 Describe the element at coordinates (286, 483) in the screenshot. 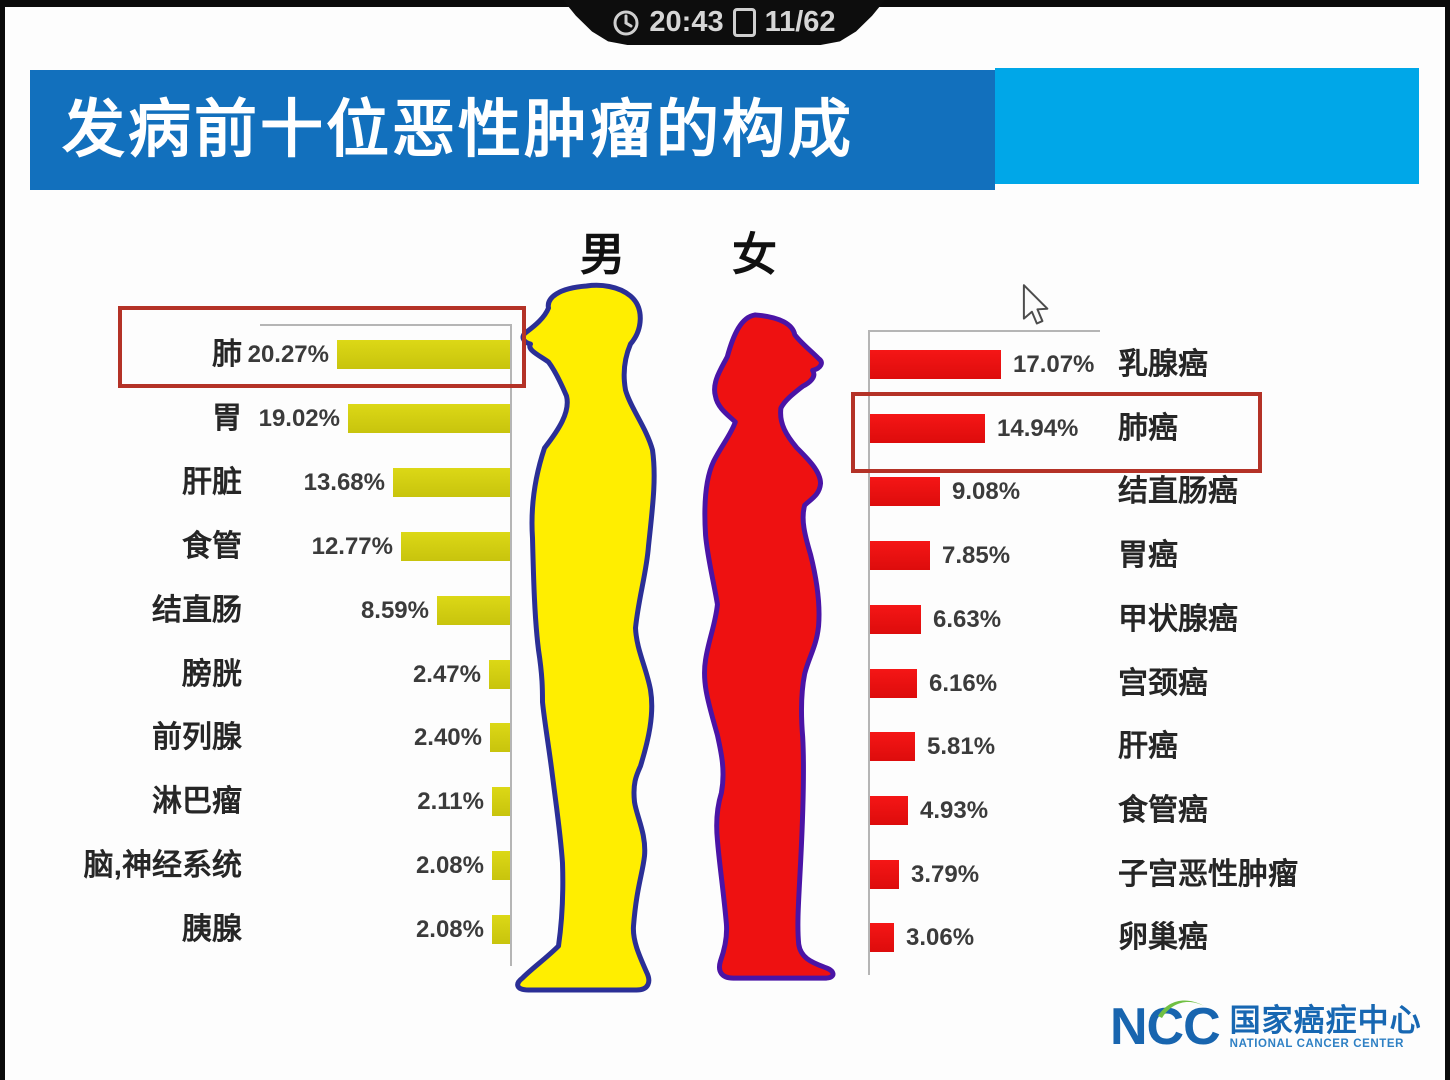

I see `chart-row: 13.68% 肝脏` at that location.